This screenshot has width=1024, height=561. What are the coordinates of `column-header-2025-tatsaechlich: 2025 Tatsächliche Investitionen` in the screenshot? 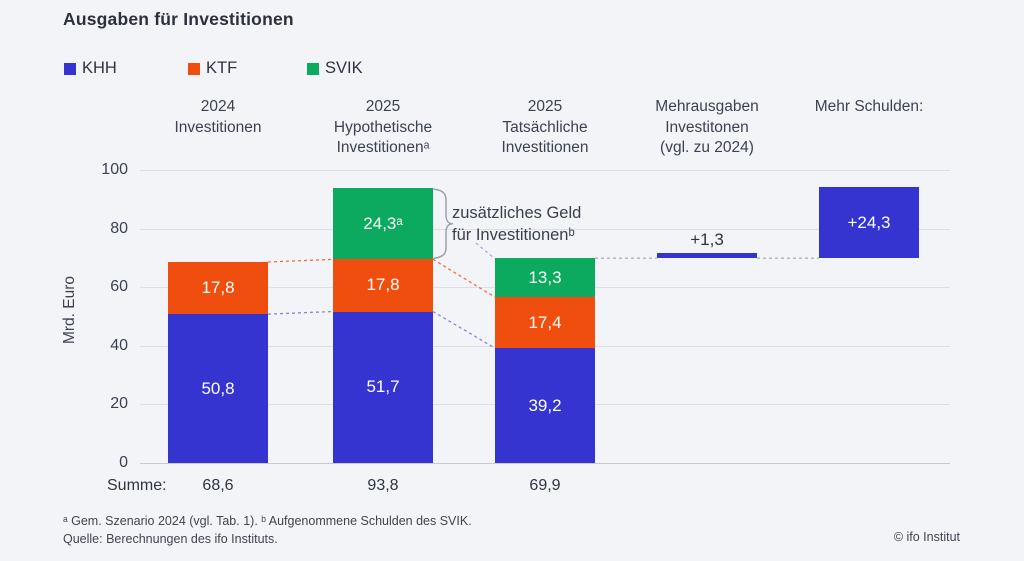 It's located at (545, 127).